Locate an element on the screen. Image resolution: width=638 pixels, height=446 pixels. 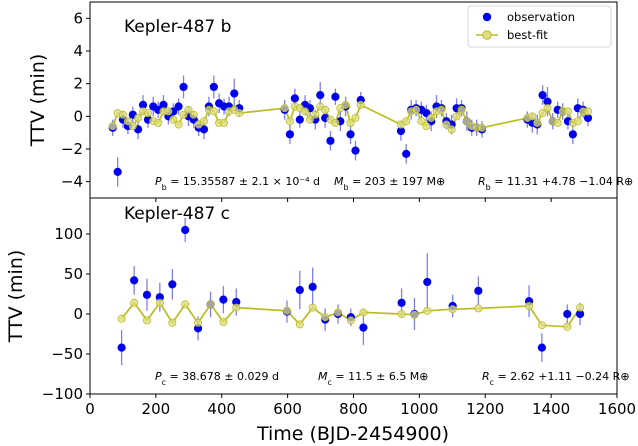
x-tick-label: 1200 is located at coordinates (485, 409).